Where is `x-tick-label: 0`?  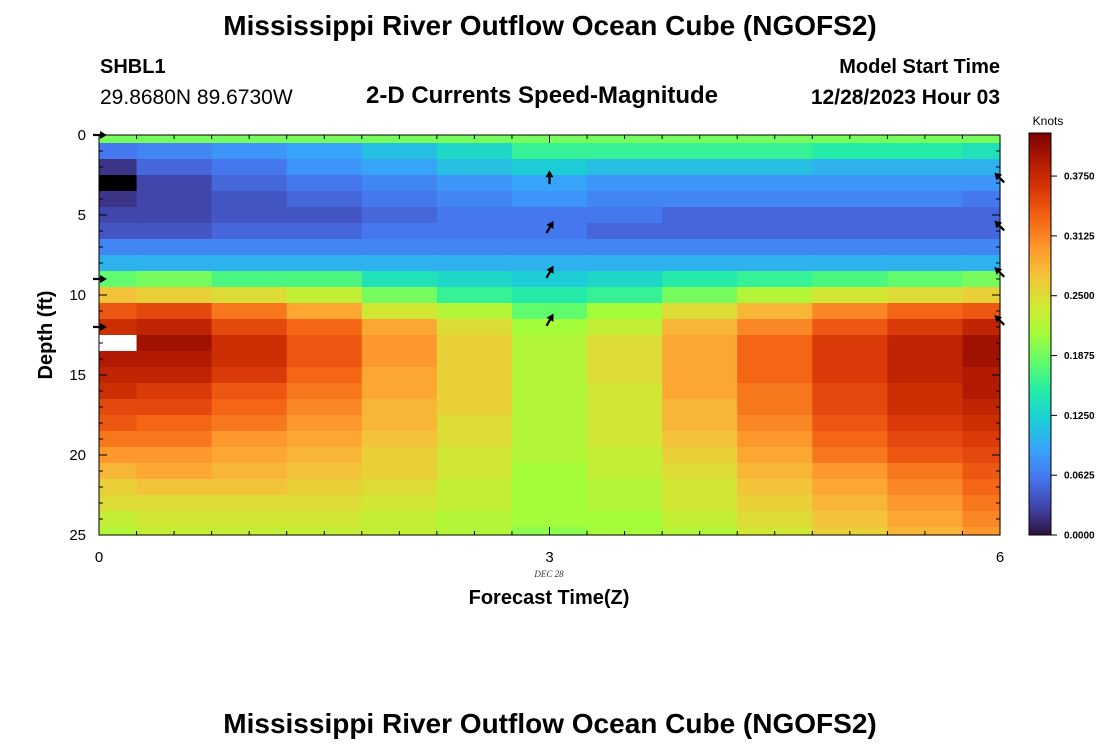
x-tick-label: 0 is located at coordinates (99, 557).